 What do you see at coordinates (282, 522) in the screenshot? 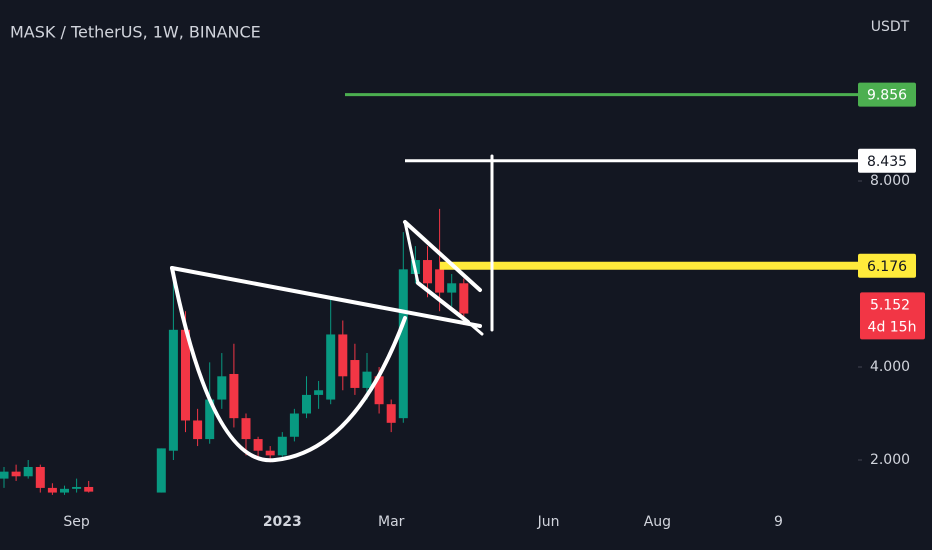
I see `x-tick-label: 2023` at bounding box center [282, 522].